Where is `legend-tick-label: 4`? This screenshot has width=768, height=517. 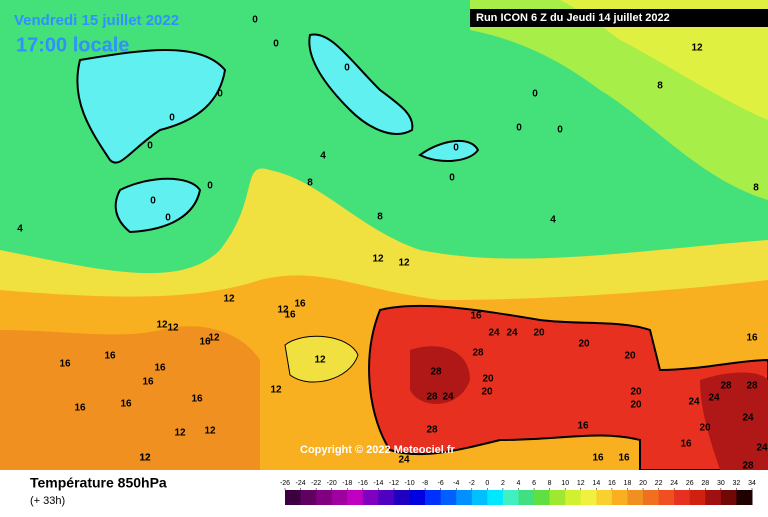 legend-tick-label: 4 is located at coordinates (519, 483).